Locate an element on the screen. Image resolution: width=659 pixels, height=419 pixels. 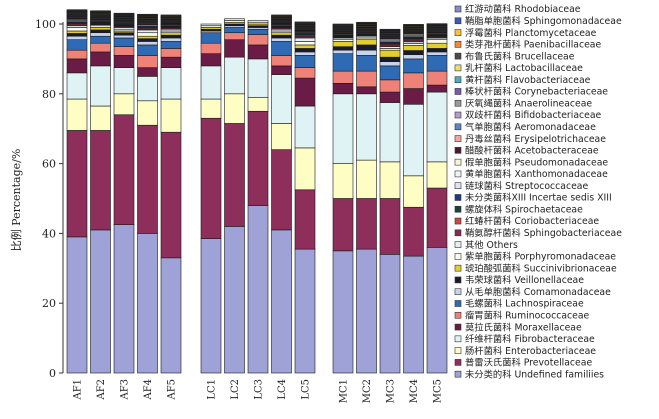
x-tick-label: MC2 is located at coordinates (367, 391).